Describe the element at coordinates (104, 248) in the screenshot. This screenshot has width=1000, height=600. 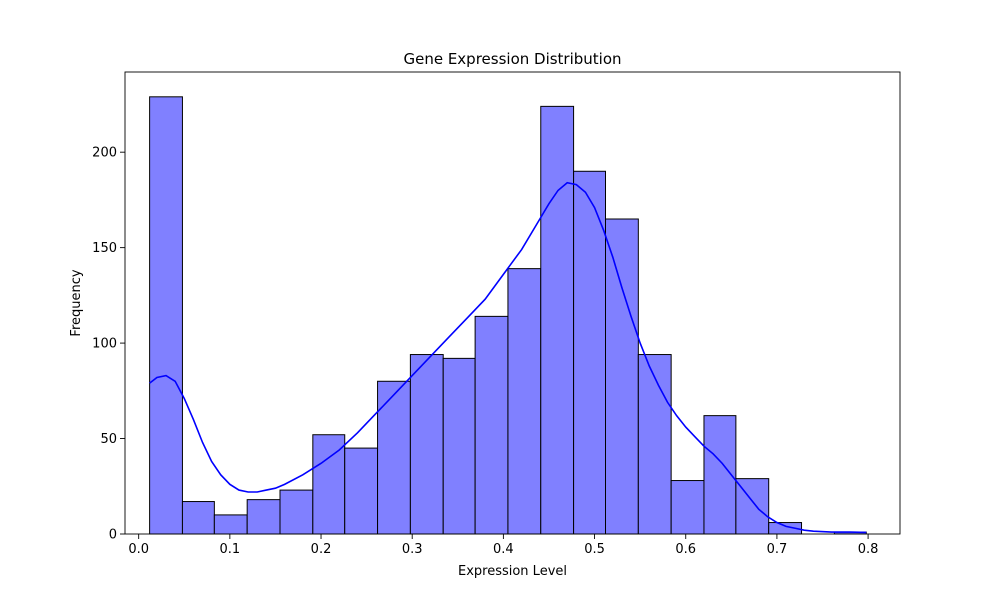
I see `y-tick-label: 150` at that location.